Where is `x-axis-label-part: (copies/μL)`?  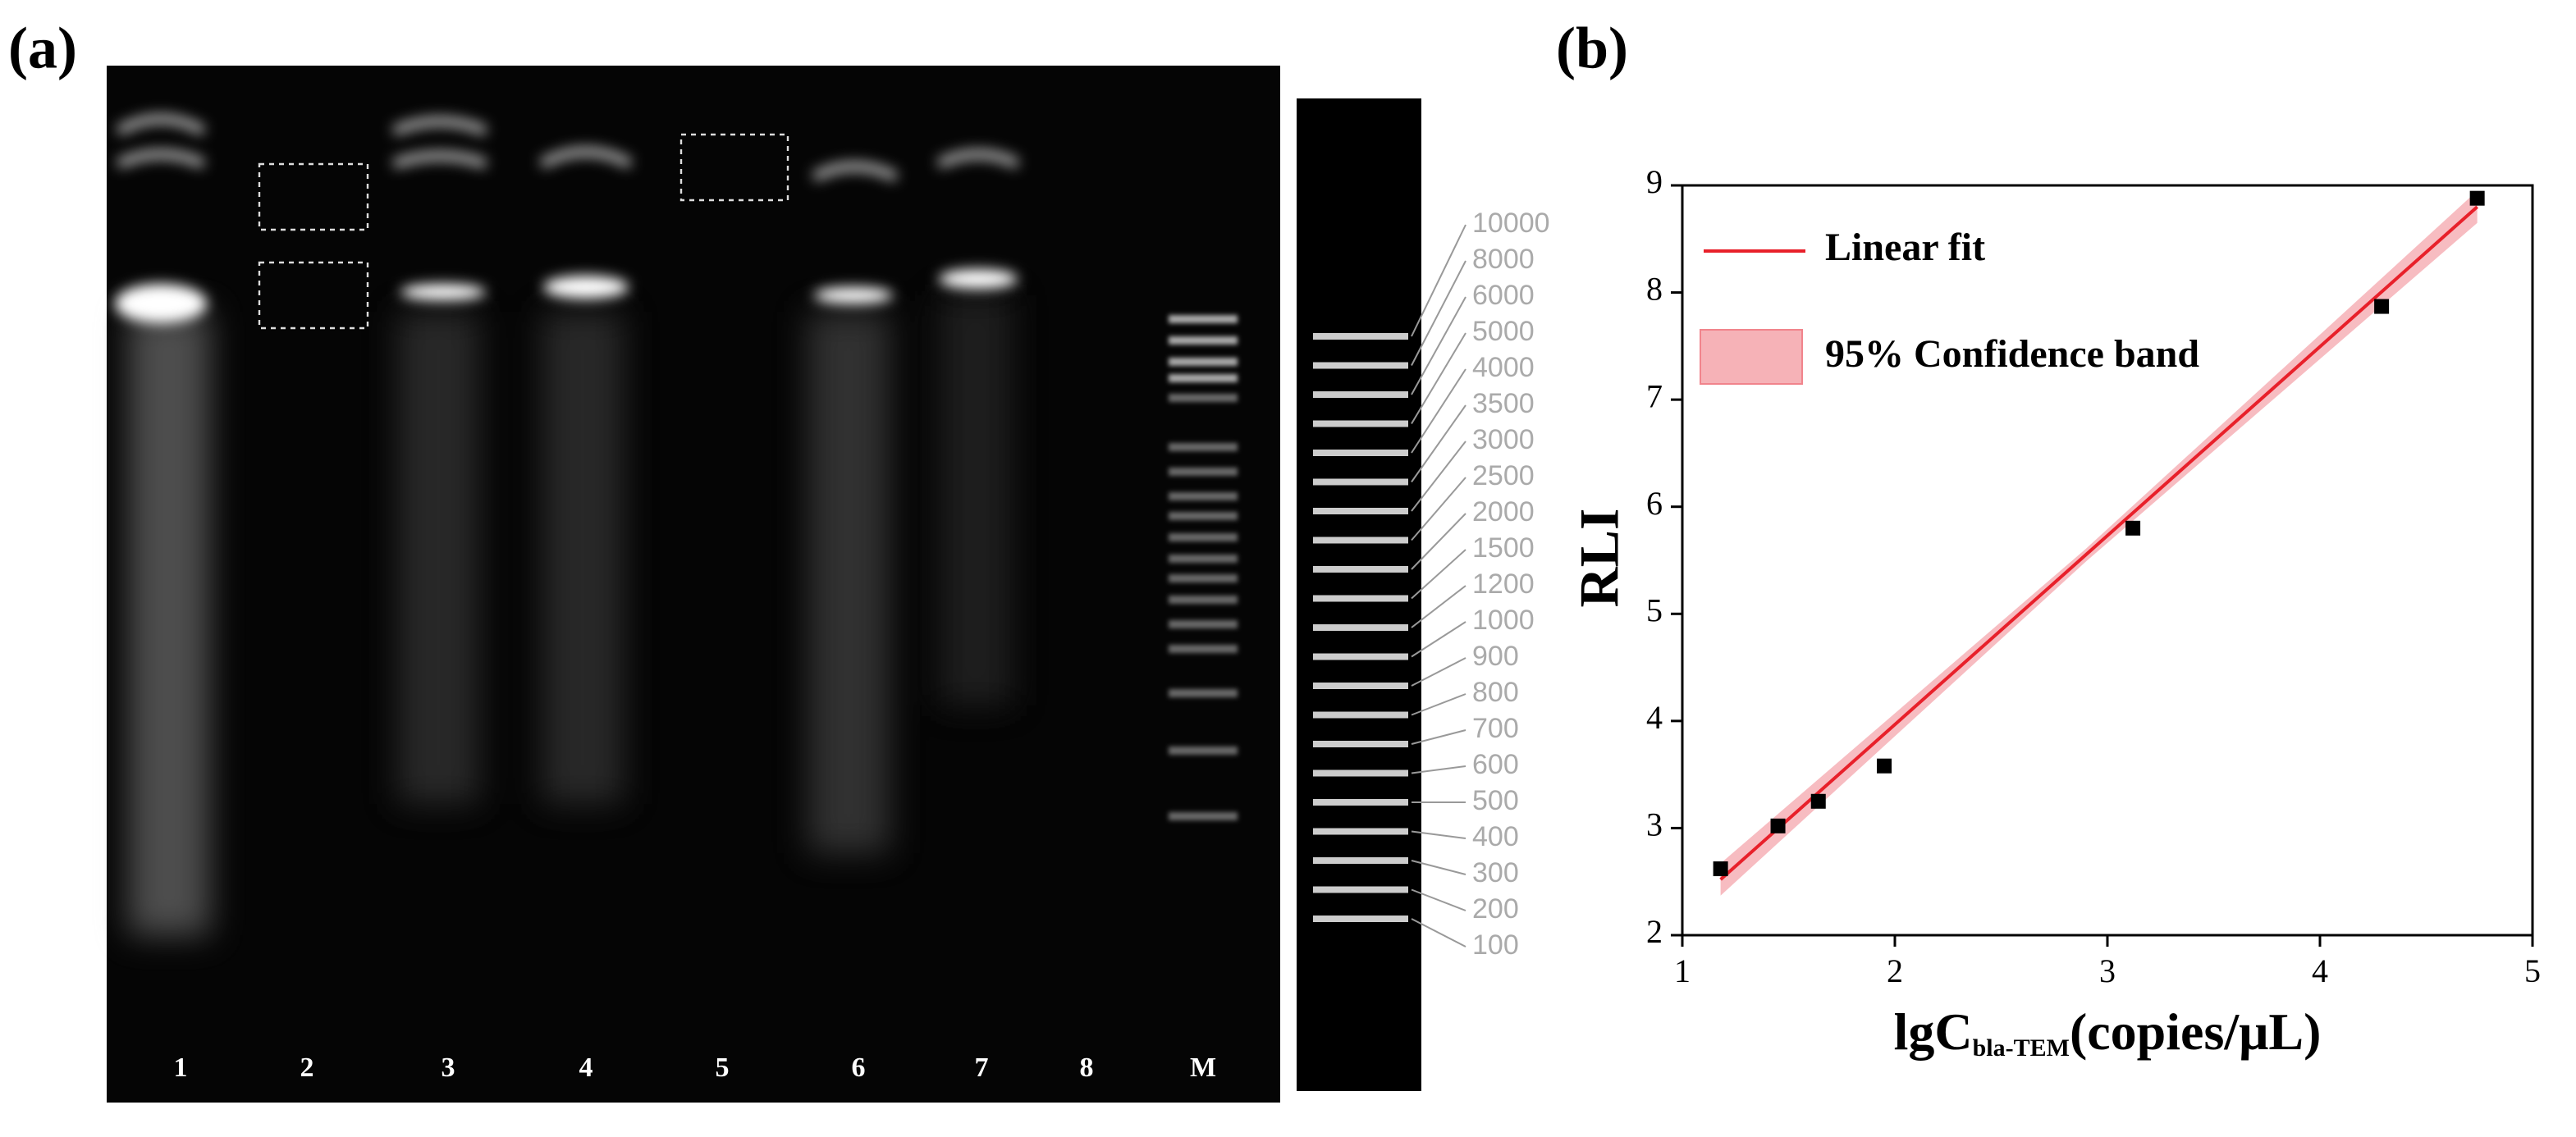
x-axis-label-part: (copies/μL) is located at coordinates (2195, 1032).